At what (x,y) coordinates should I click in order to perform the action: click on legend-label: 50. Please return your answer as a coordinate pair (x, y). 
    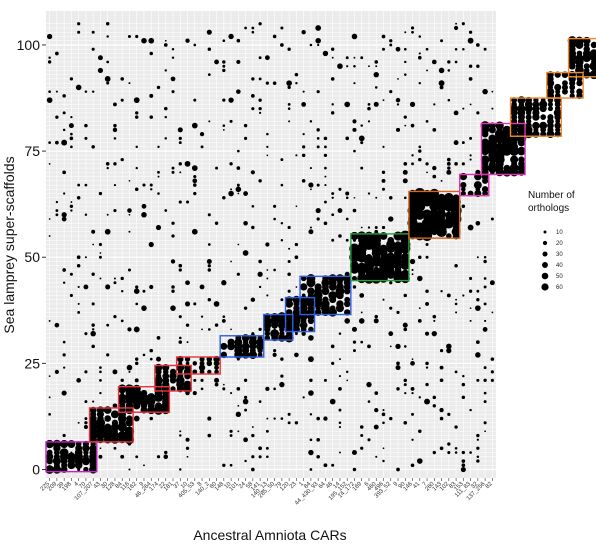
    Looking at the image, I should click on (559, 277).